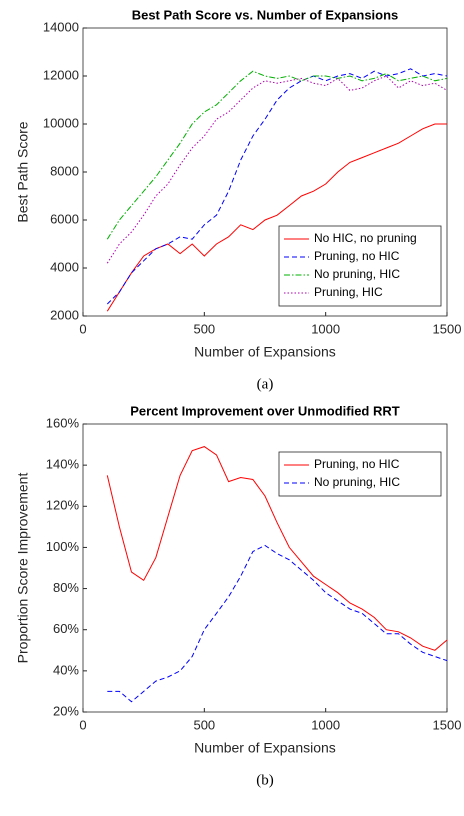 This screenshot has width=464, height=816. What do you see at coordinates (64, 266) in the screenshot?
I see `y-tick-label: 4000` at bounding box center [64, 266].